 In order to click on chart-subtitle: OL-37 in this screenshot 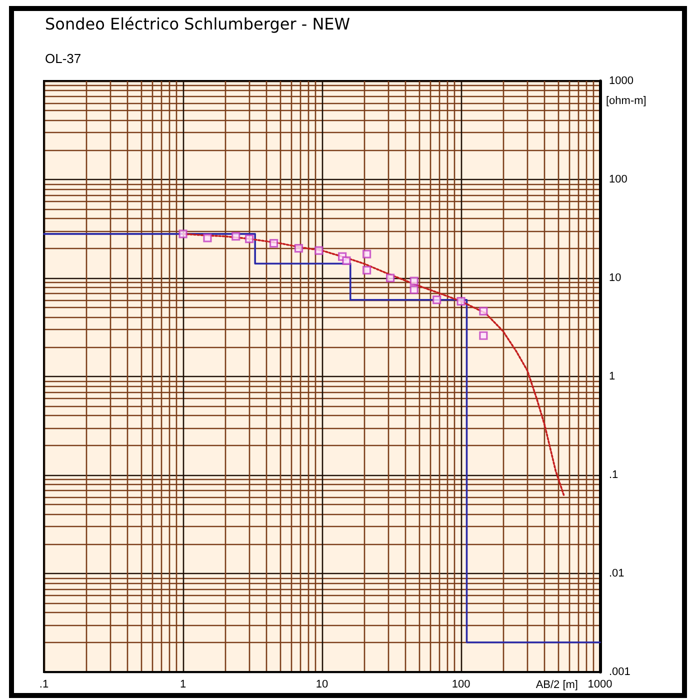, I will do `click(63, 58)`.